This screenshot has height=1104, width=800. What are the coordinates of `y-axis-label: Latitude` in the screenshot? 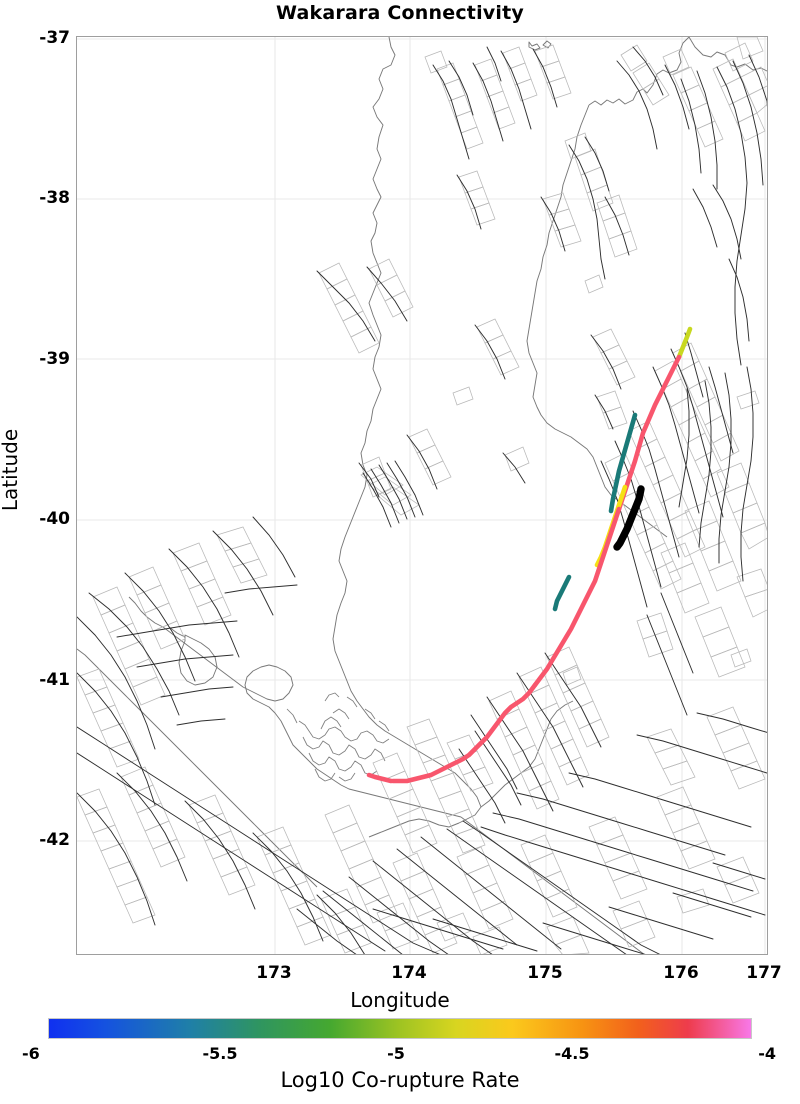 It's located at (11, 470).